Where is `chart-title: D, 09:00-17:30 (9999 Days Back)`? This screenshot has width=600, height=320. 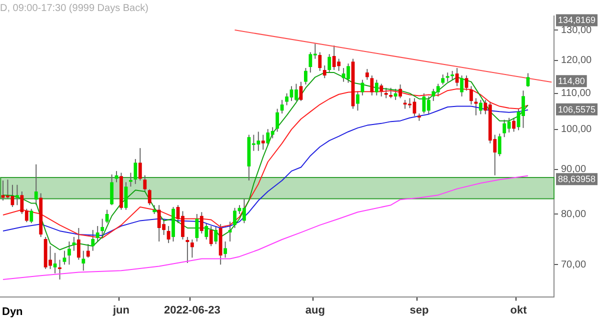 chart-title: D, 09:00-17:30 (9999 Days Back) is located at coordinates (74, 8).